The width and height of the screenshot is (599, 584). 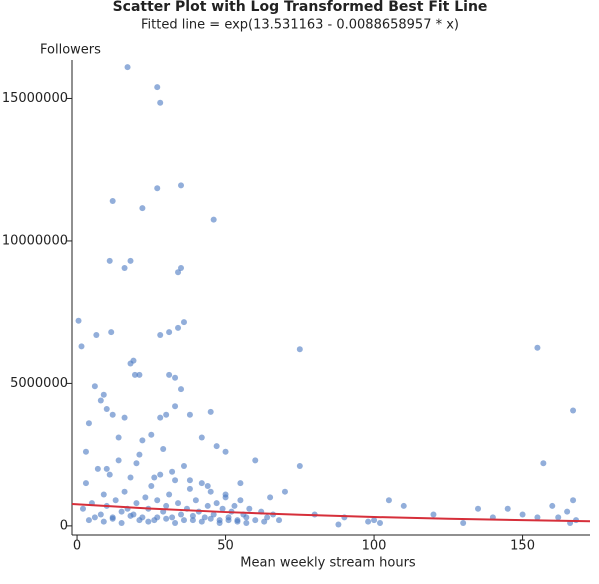 What do you see at coordinates (328, 563) in the screenshot?
I see `x-axis-label: Mean weekly stream hours` at bounding box center [328, 563].